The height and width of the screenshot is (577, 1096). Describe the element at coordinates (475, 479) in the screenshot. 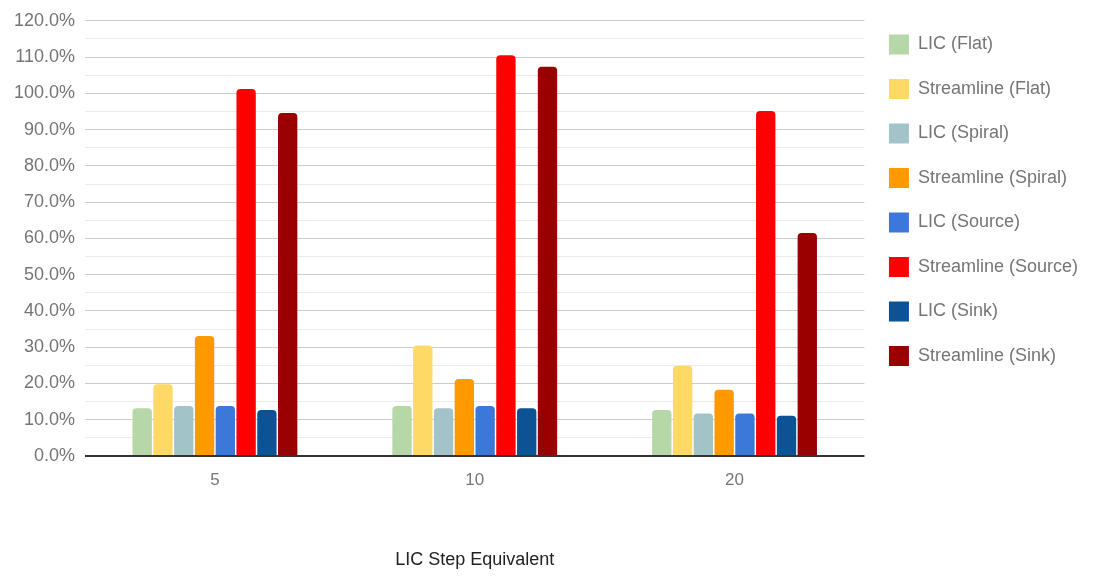

I see `x-tick-label: 10` at that location.